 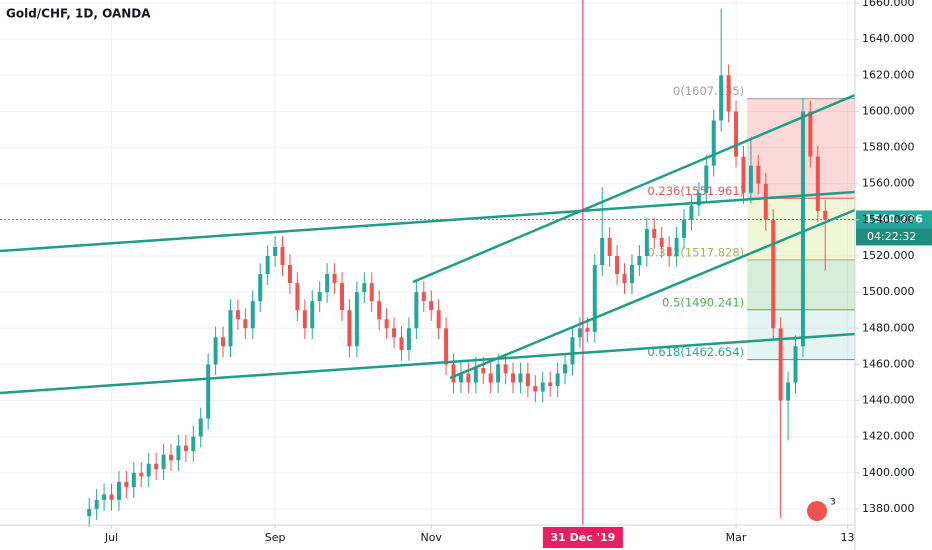 I want to click on fib-label: 0.382(1517.828), so click(x=695, y=252).